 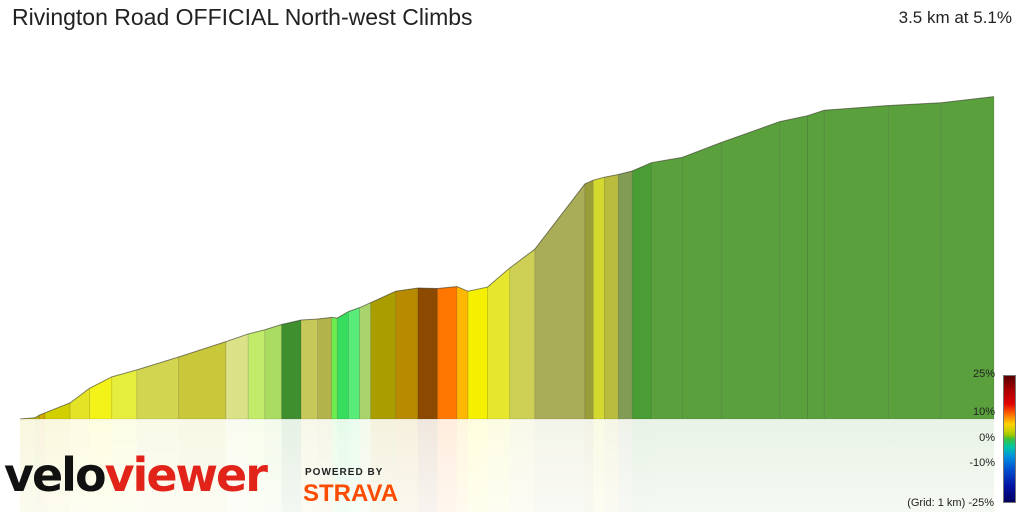 I want to click on veloviewer-logo: veloviewer, so click(x=136, y=475).